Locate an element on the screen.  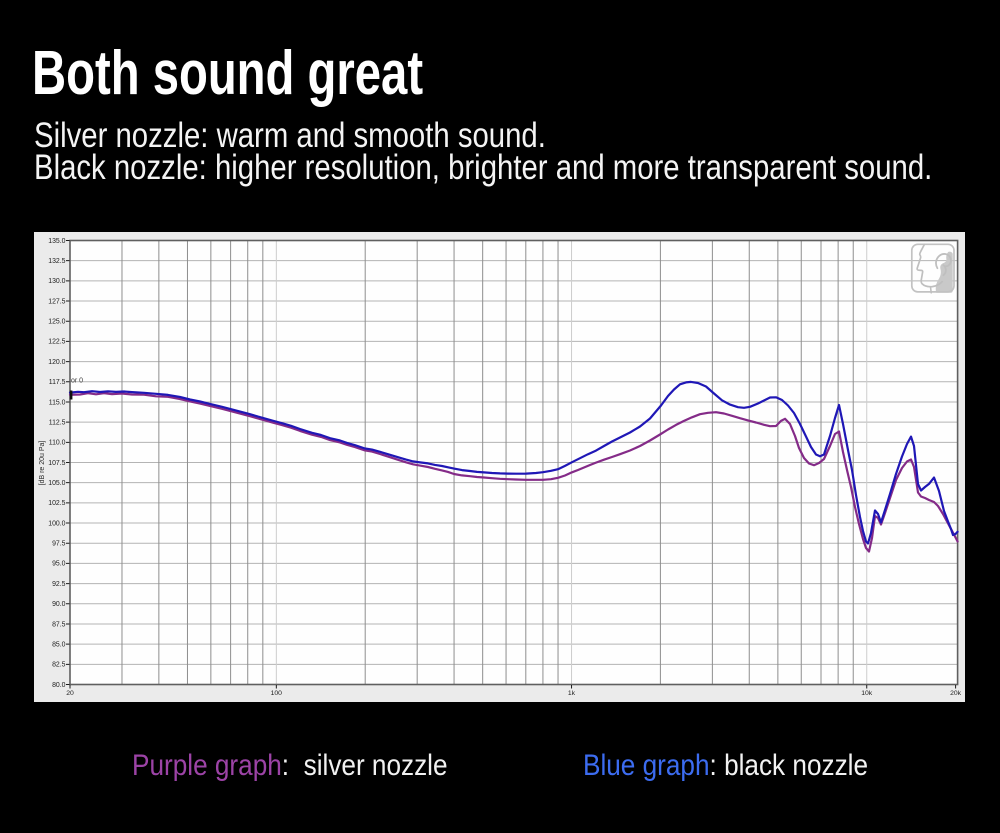
svg-text: 102.5 is located at coordinates (56, 503).